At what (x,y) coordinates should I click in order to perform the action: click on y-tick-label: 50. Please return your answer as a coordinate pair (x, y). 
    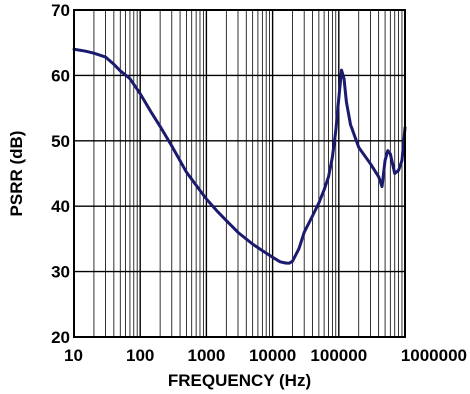
    Looking at the image, I should click on (60, 141).